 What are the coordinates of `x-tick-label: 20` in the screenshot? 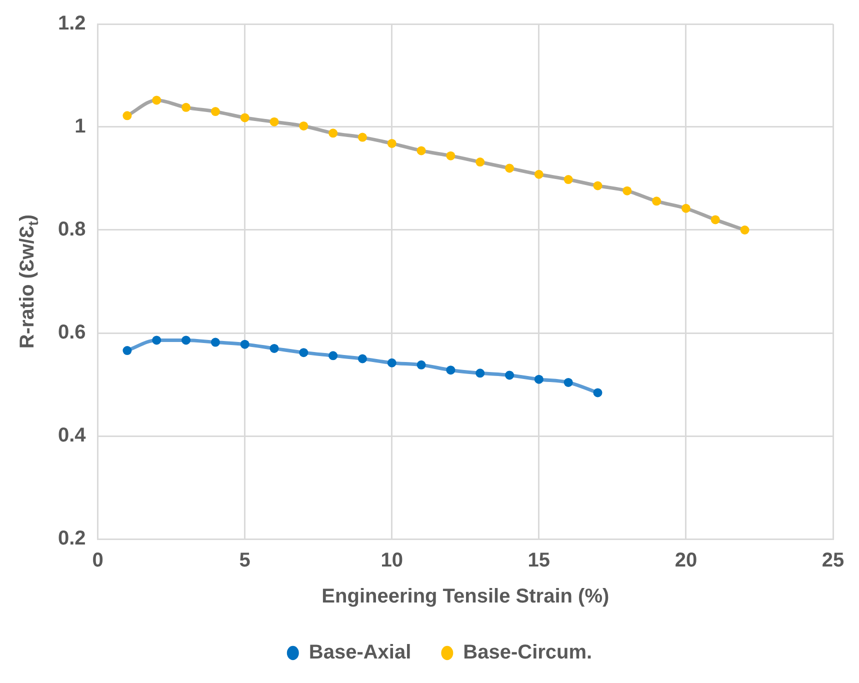 It's located at (686, 561).